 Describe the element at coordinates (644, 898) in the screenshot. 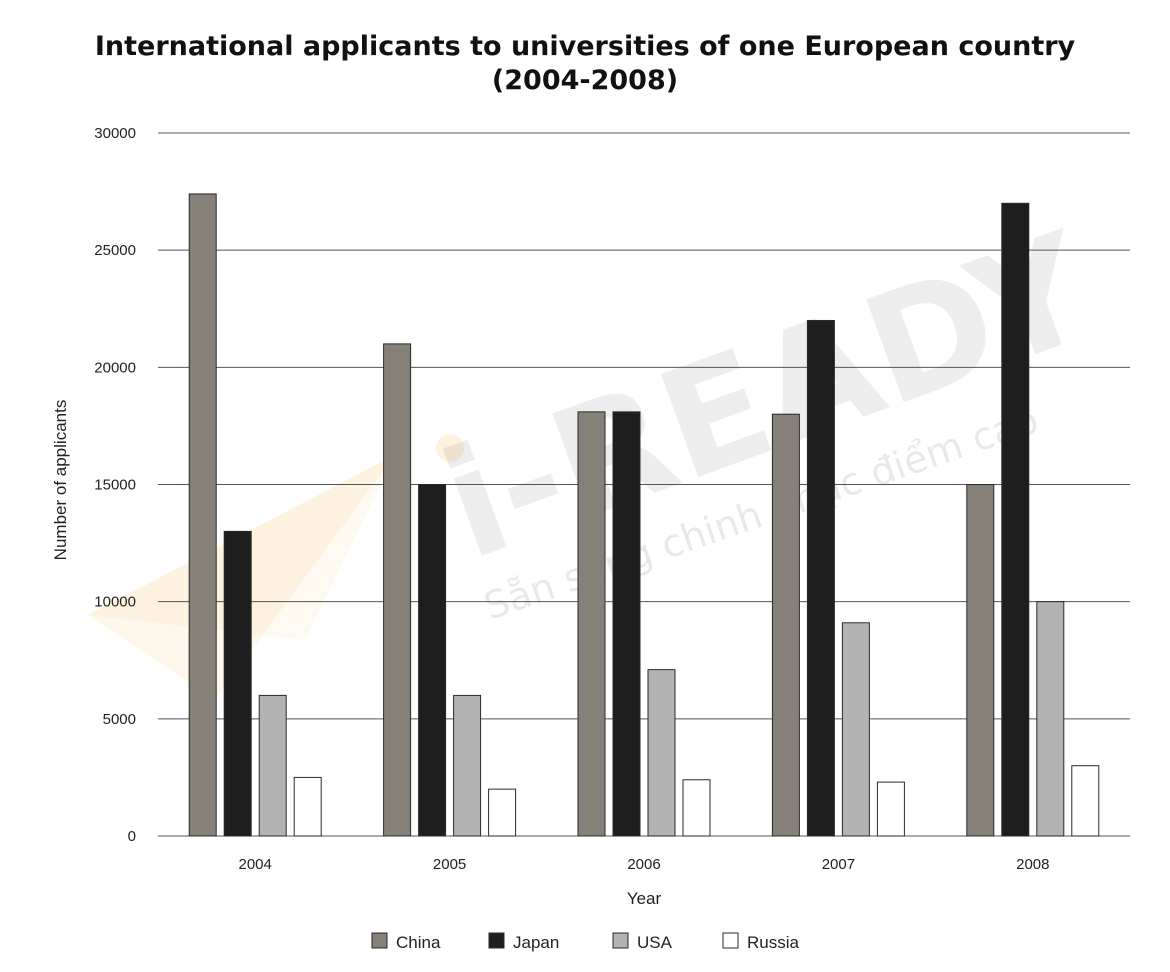

I see `x-axis-label: Year` at that location.